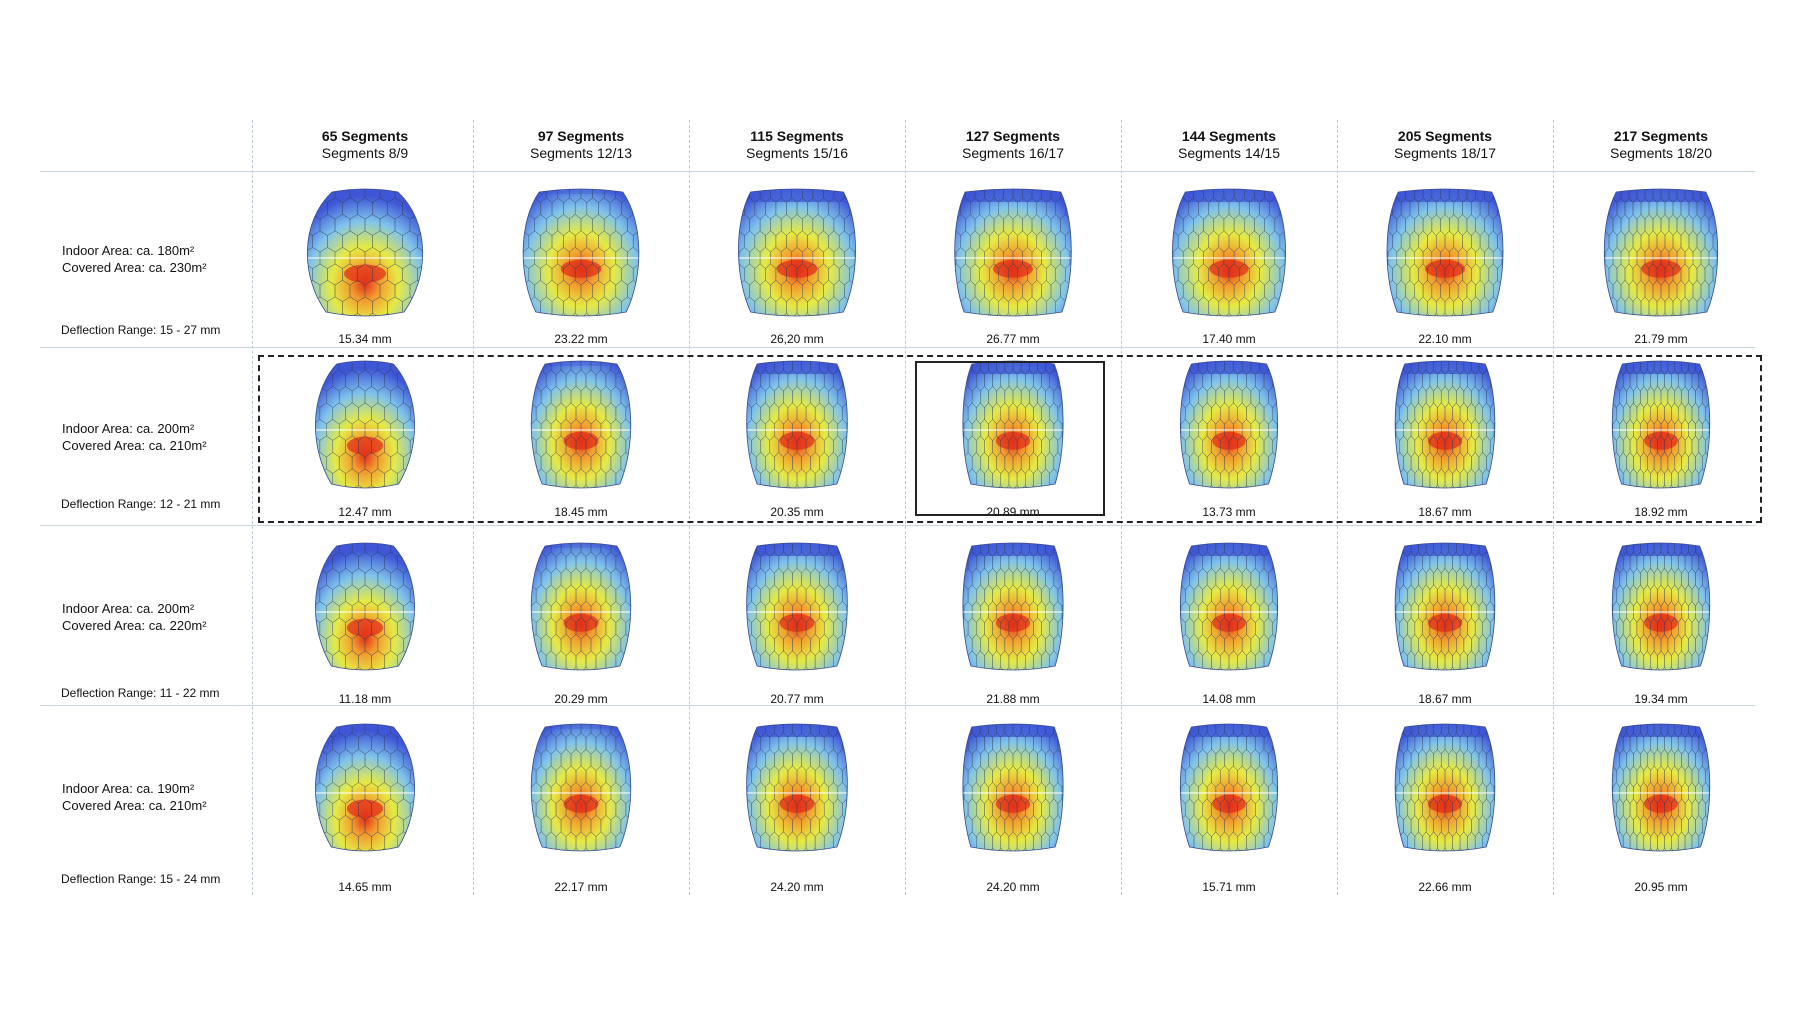 Image resolution: width=1800 pixels, height=1013 pixels. What do you see at coordinates (1661, 153) in the screenshot?
I see `column-subtitle: Segments 18/20` at bounding box center [1661, 153].